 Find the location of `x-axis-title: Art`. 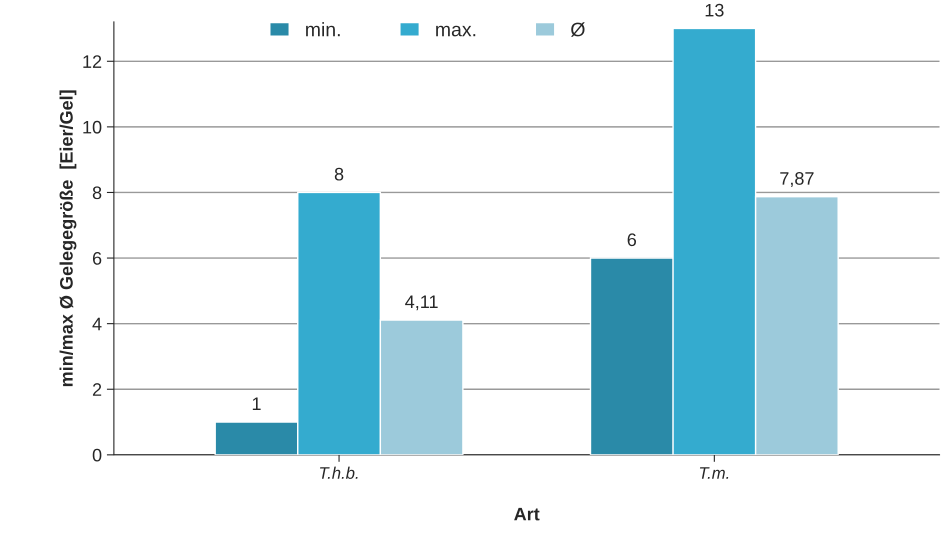

x-axis-title: Art is located at coordinates (527, 514).